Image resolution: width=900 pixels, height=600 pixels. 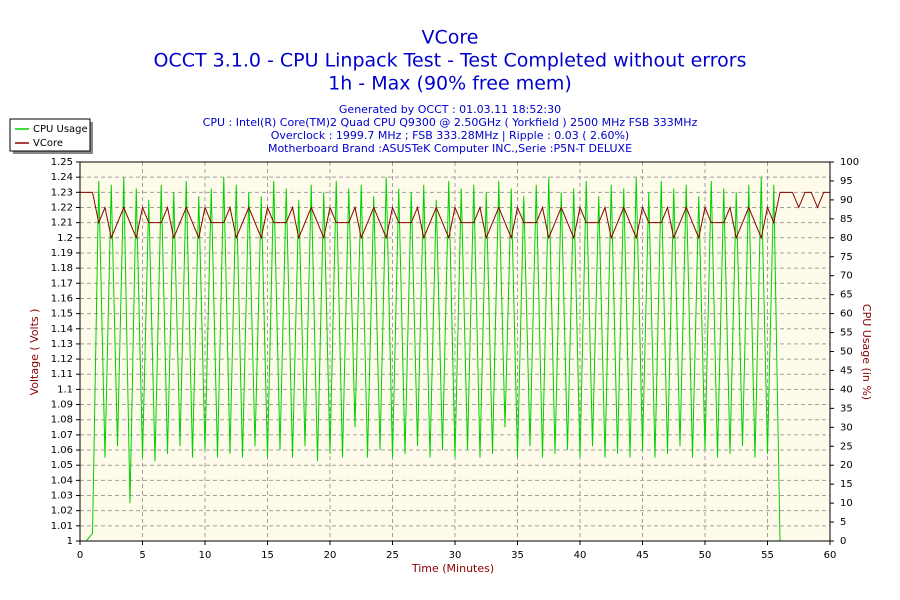 What do you see at coordinates (846, 465) in the screenshot?
I see `y2-tick-label: 20` at bounding box center [846, 465].